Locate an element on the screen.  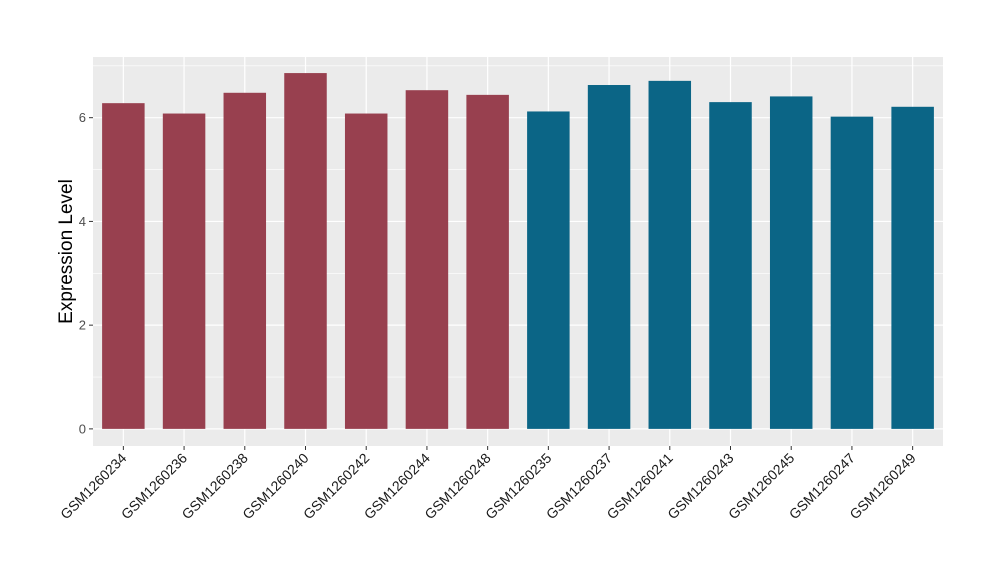
bar-GSM1260242 is located at coordinates (366, 271).